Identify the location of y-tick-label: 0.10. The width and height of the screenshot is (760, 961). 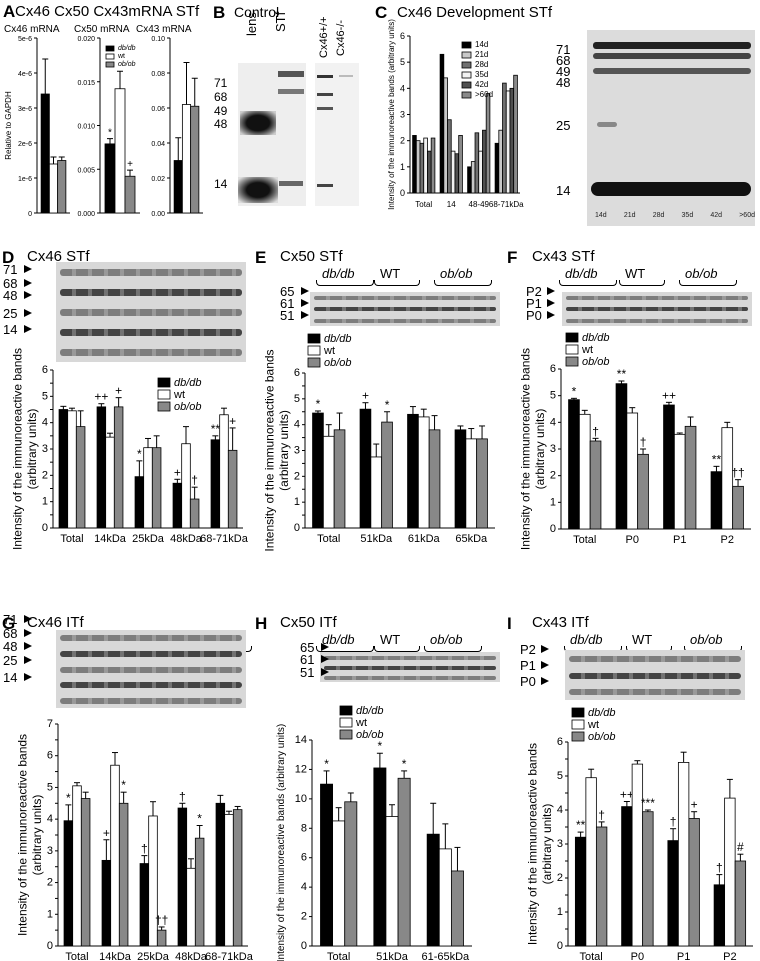
(158, 39).